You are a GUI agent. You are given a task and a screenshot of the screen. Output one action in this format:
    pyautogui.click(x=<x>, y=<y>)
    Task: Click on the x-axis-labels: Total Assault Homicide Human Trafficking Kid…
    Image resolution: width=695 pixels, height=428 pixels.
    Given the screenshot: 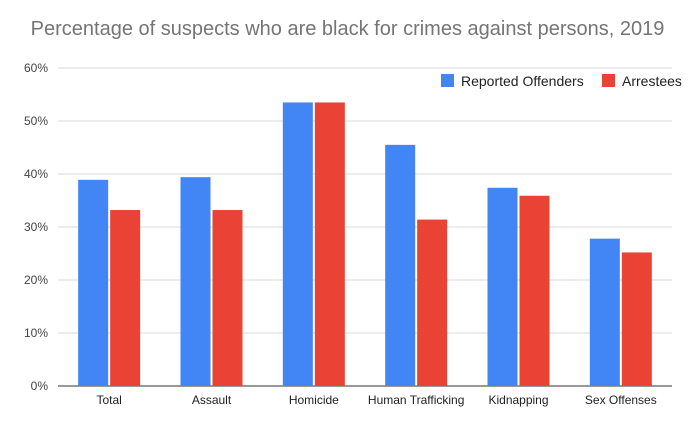 What is the action you would take?
    pyautogui.click(x=376, y=400)
    